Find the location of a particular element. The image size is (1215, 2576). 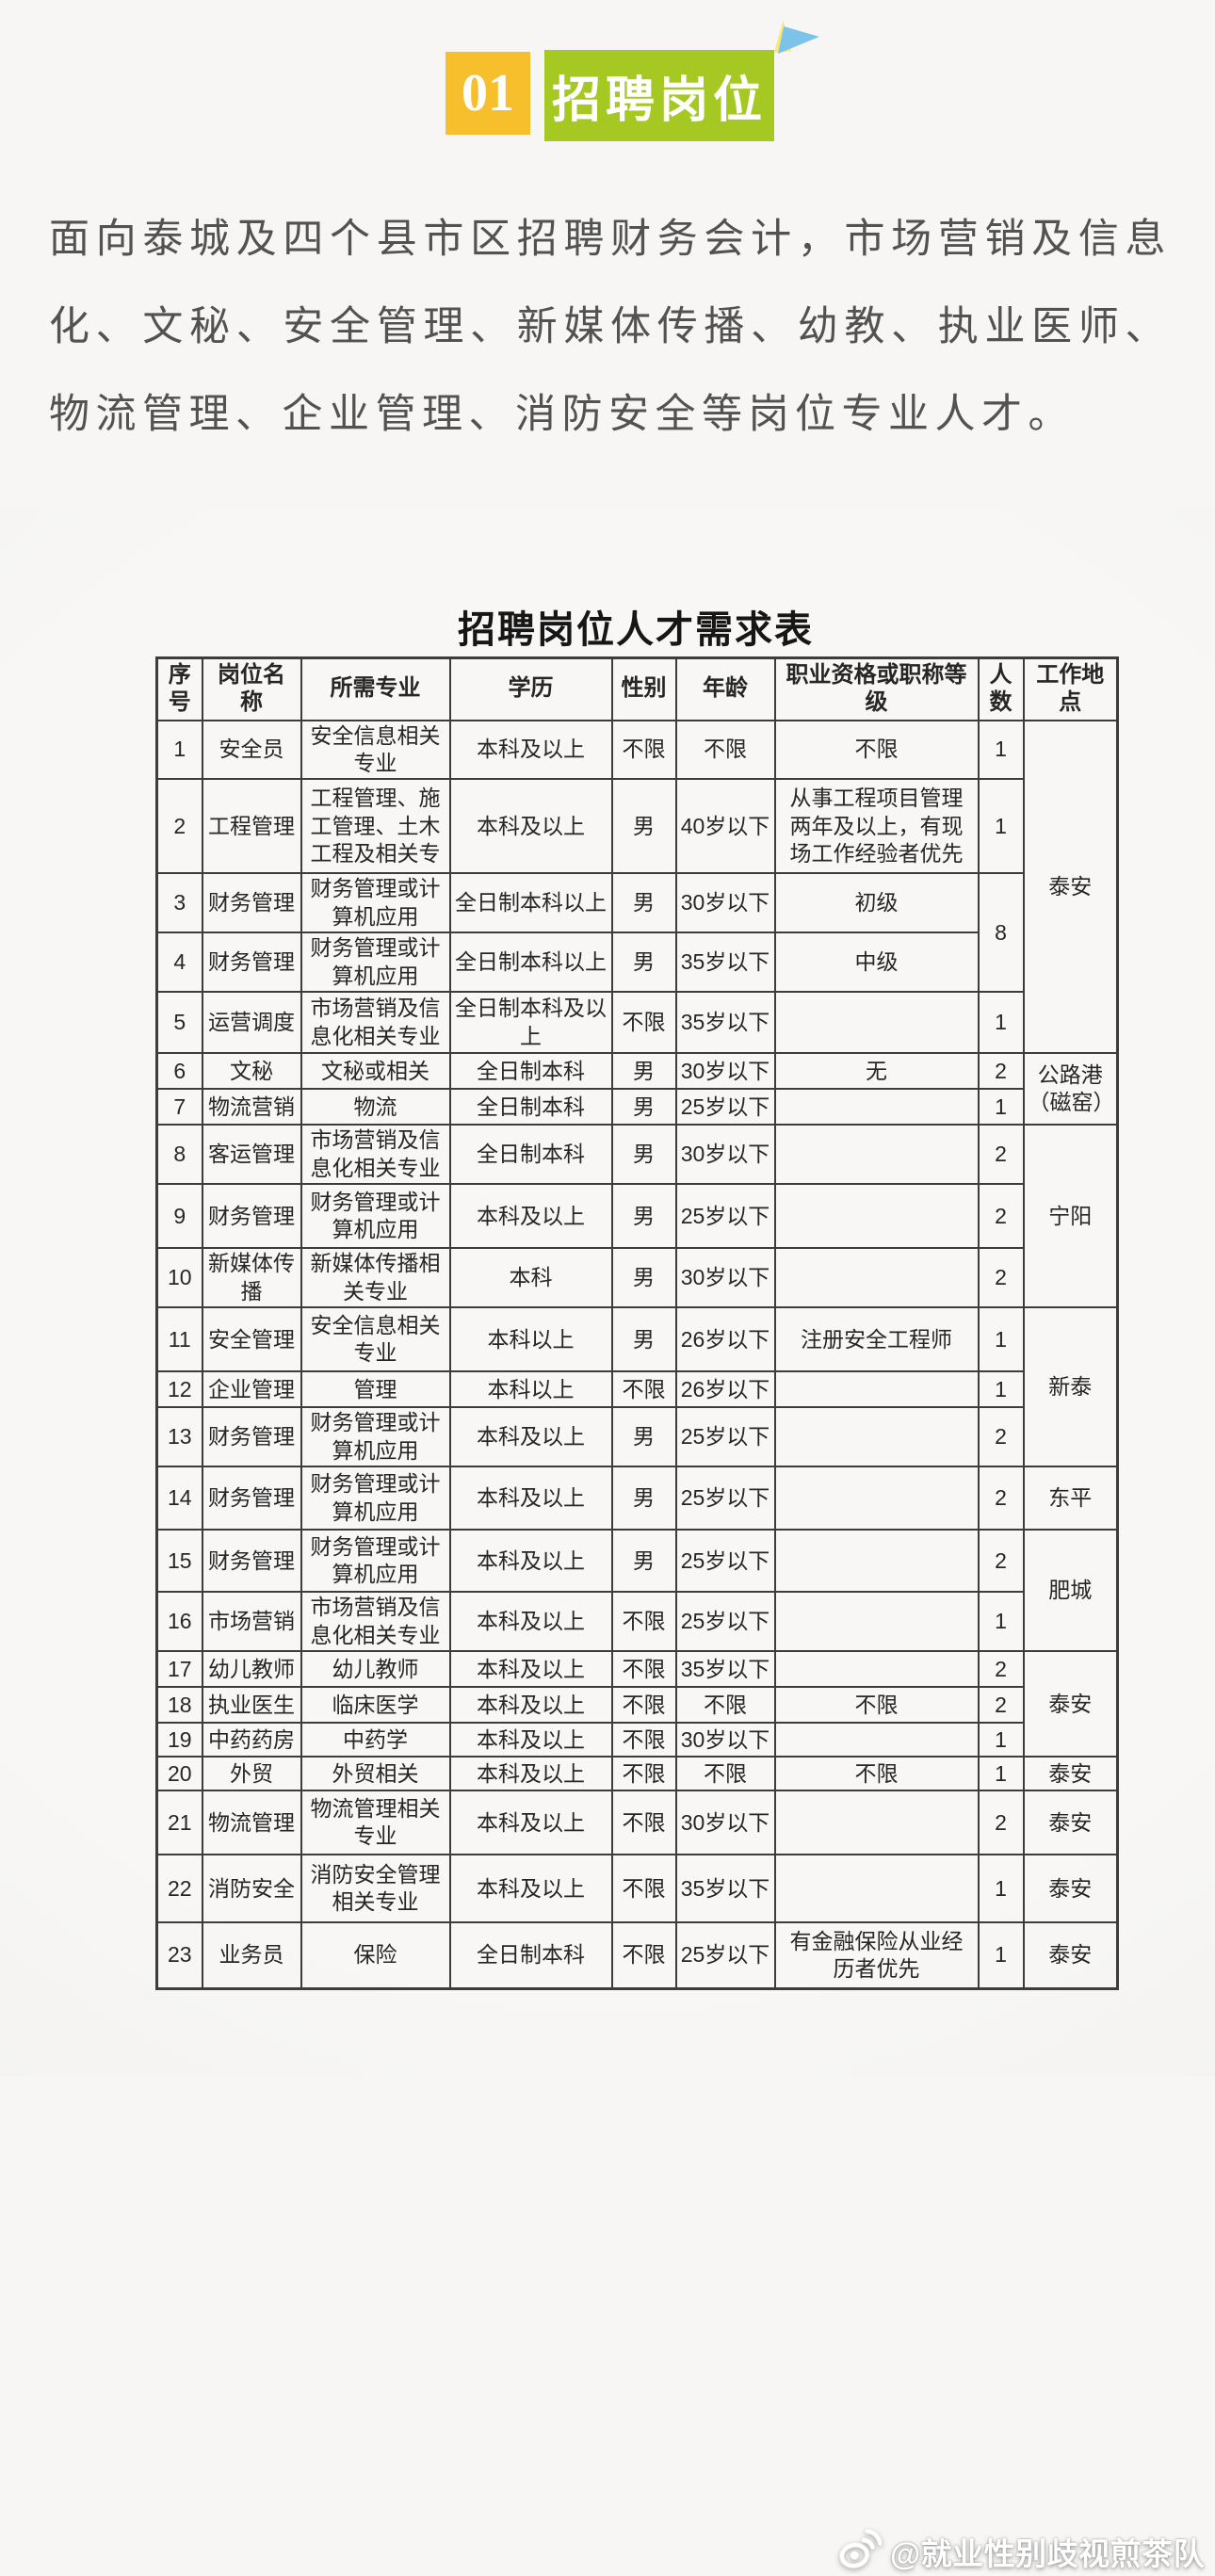

col-major: 所需专业 is located at coordinates (376, 688).